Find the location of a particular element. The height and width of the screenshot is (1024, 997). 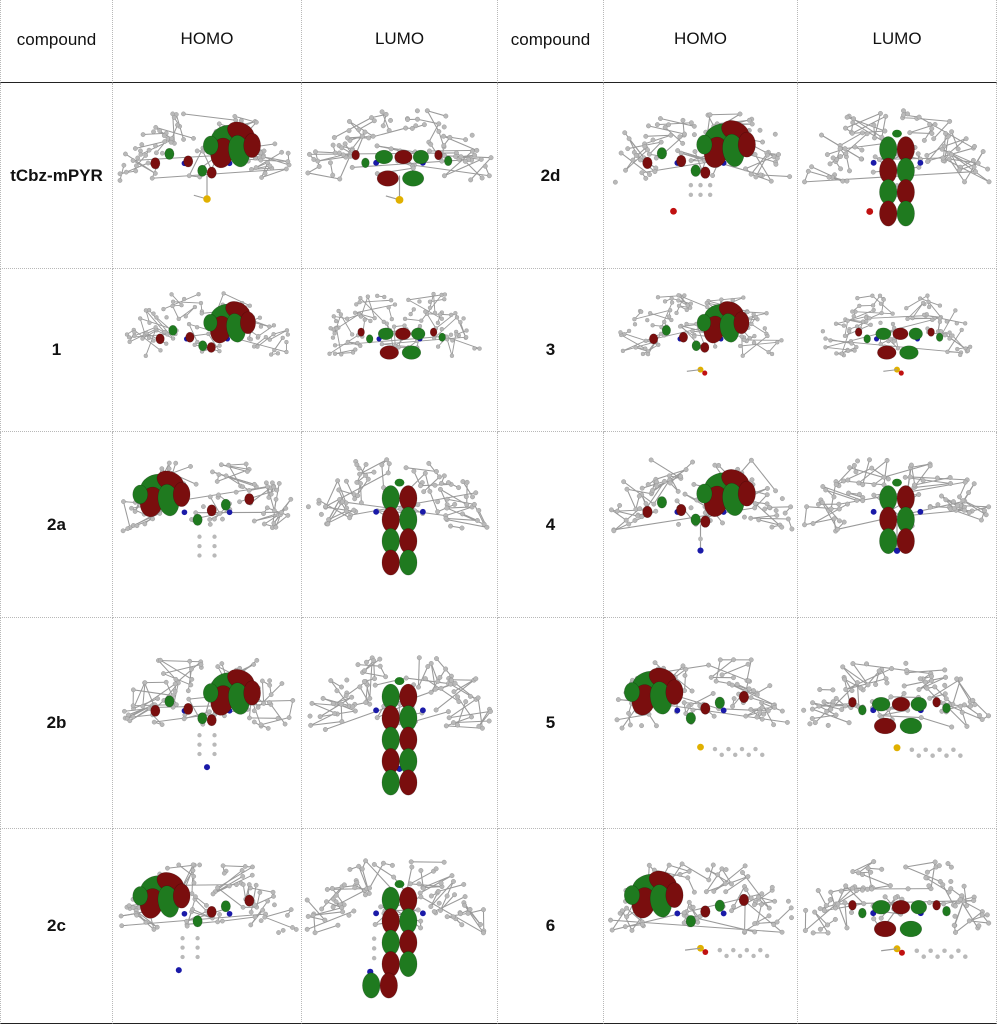

lumo-render-2a is located at coordinates (400, 525).